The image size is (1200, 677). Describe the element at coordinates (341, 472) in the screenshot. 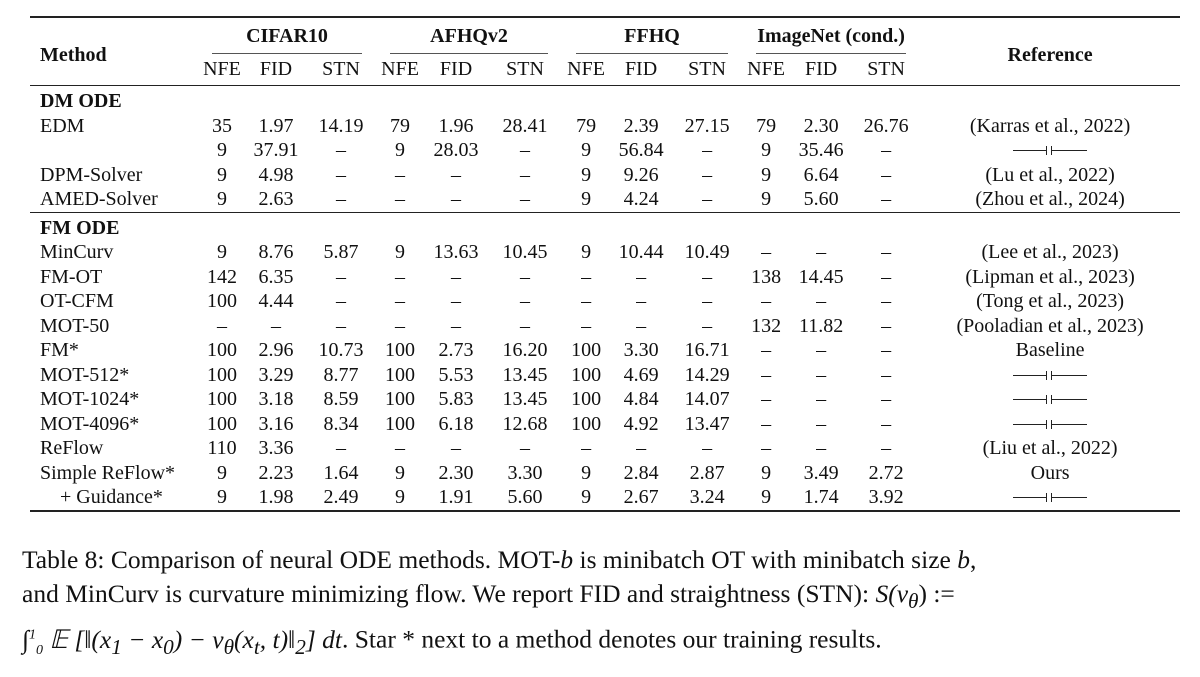

I see `table-cell: 1.64` at that location.